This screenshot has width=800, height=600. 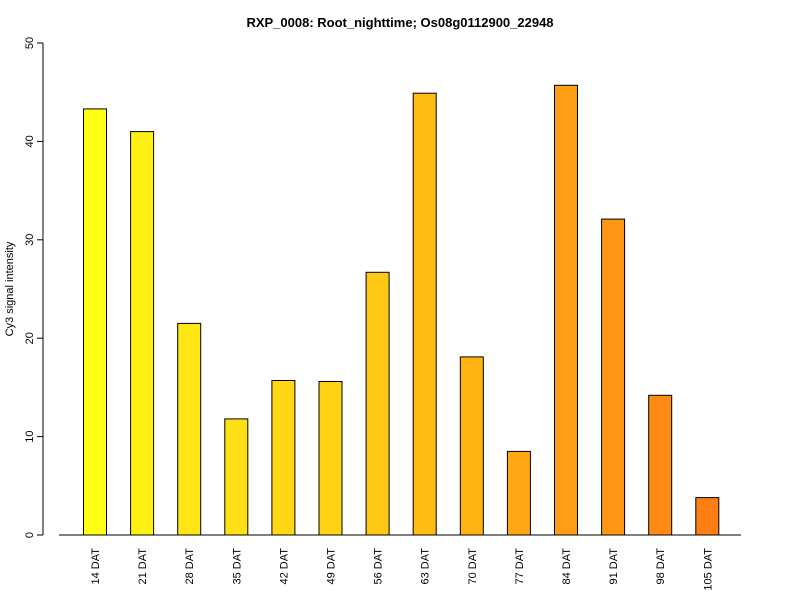 I want to click on x-tick-label: 84 DAT, so click(x=567, y=566).